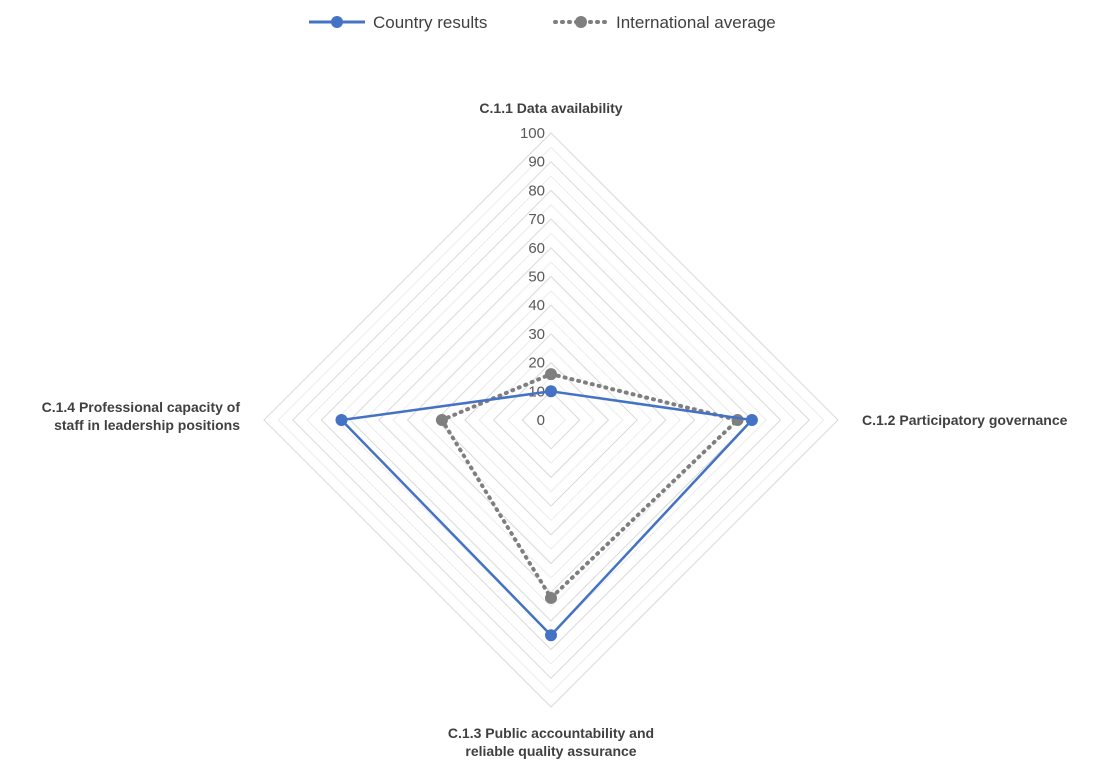 This screenshot has width=1112, height=763. Describe the element at coordinates (536, 305) in the screenshot. I see `tick-label: 40` at that location.